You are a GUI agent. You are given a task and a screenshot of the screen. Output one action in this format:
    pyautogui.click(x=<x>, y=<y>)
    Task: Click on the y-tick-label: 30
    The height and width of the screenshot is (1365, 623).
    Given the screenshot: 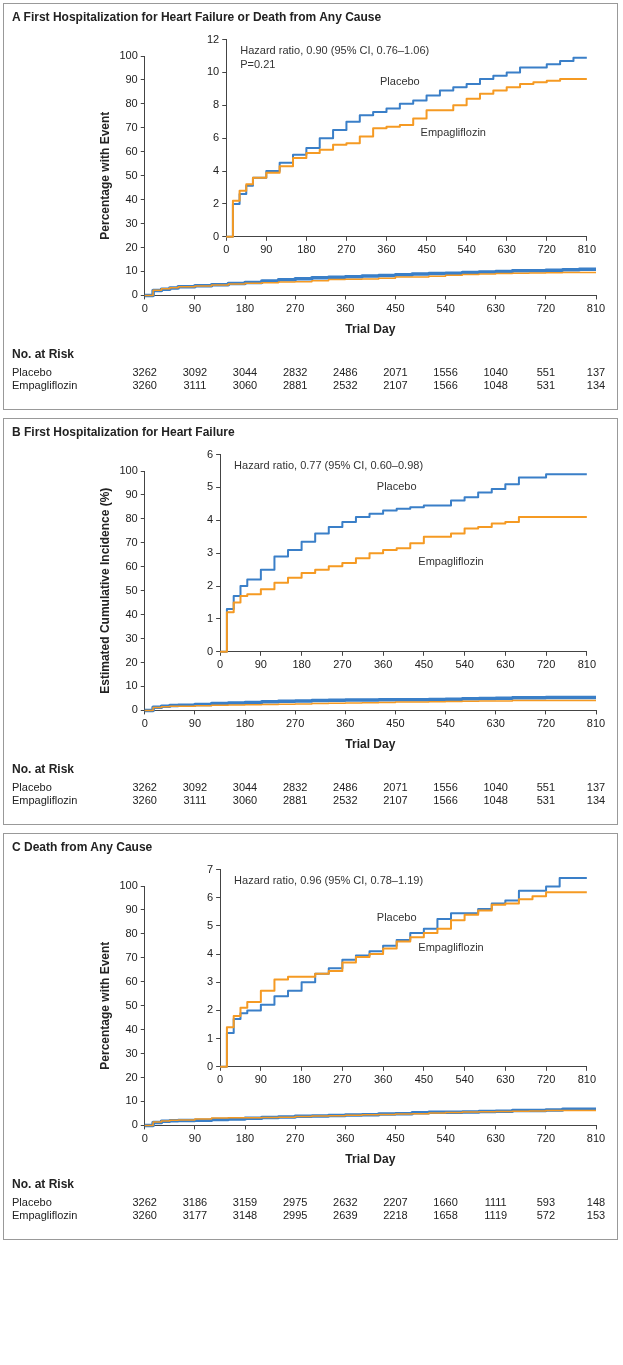 What is the action you would take?
    pyautogui.click(x=131, y=637)
    